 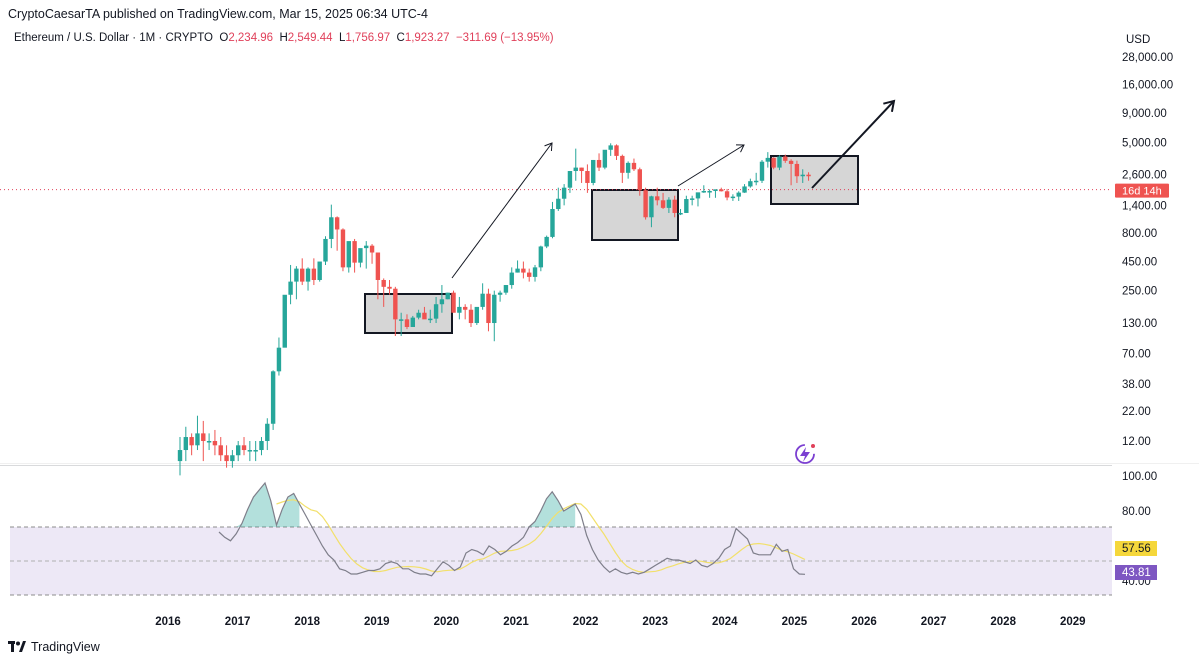 I want to click on projection-arrow-2025, so click(x=853, y=144).